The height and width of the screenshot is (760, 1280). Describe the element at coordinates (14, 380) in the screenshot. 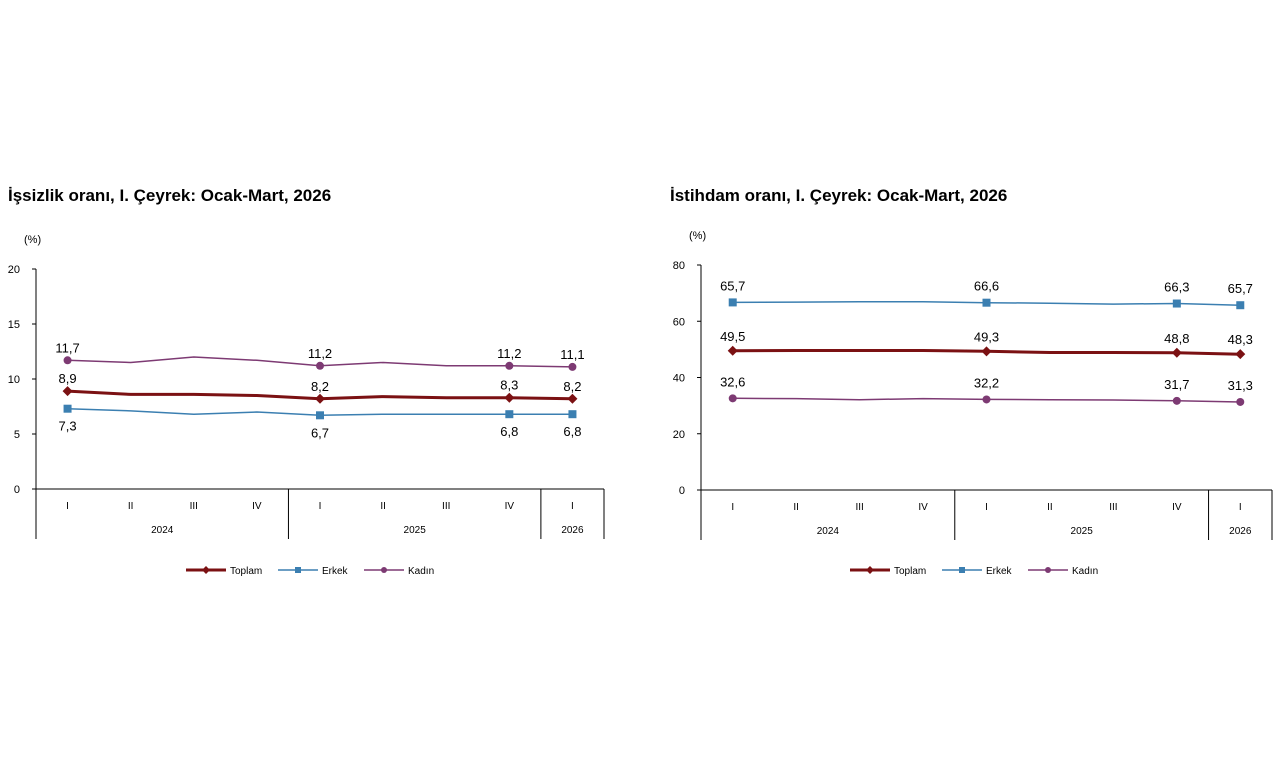

I see `y-tick-label: 10` at that location.